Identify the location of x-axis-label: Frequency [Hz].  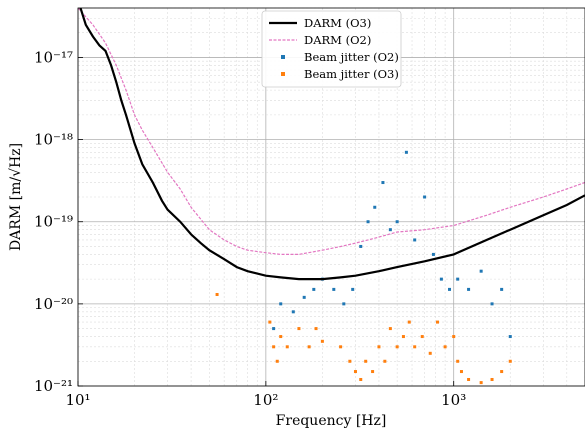
(331, 421).